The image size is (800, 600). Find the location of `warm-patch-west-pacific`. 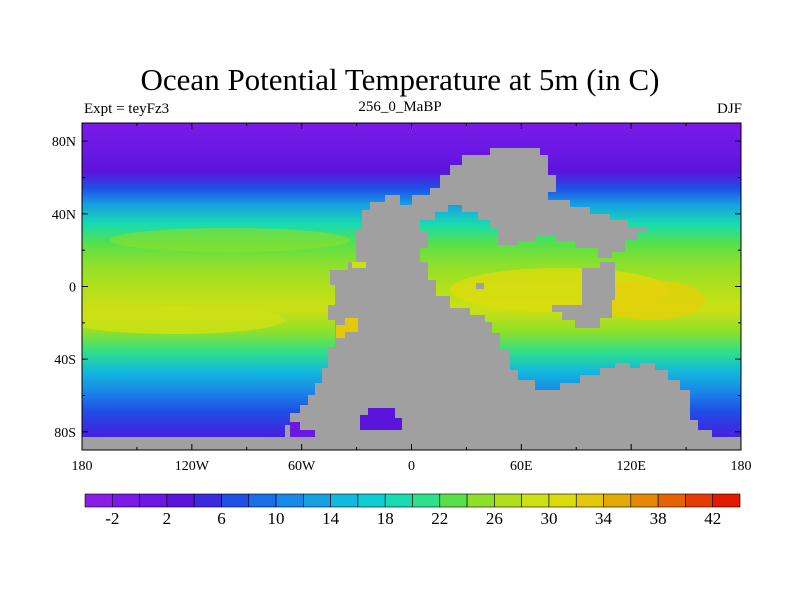

warm-patch-west-pacific is located at coordinates (183, 320).